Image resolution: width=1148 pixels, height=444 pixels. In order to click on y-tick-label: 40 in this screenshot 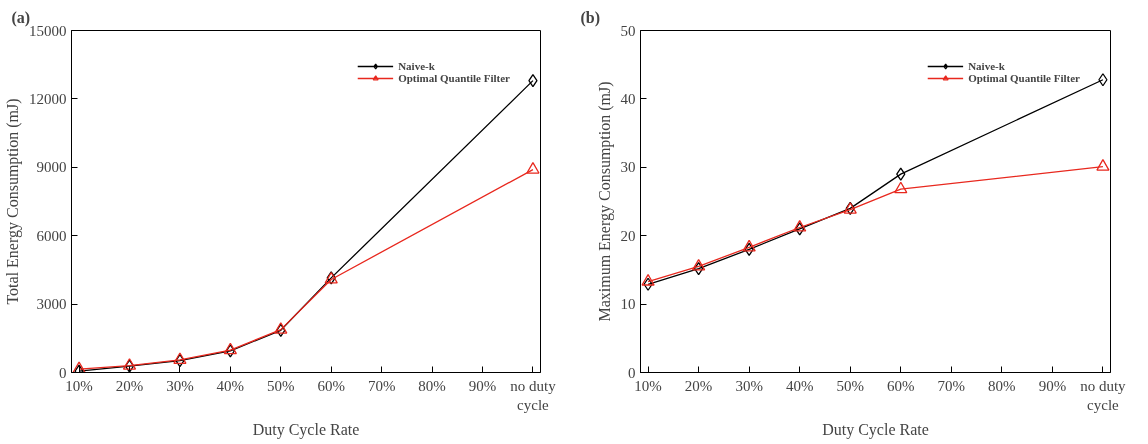, I will do `click(628, 98)`.